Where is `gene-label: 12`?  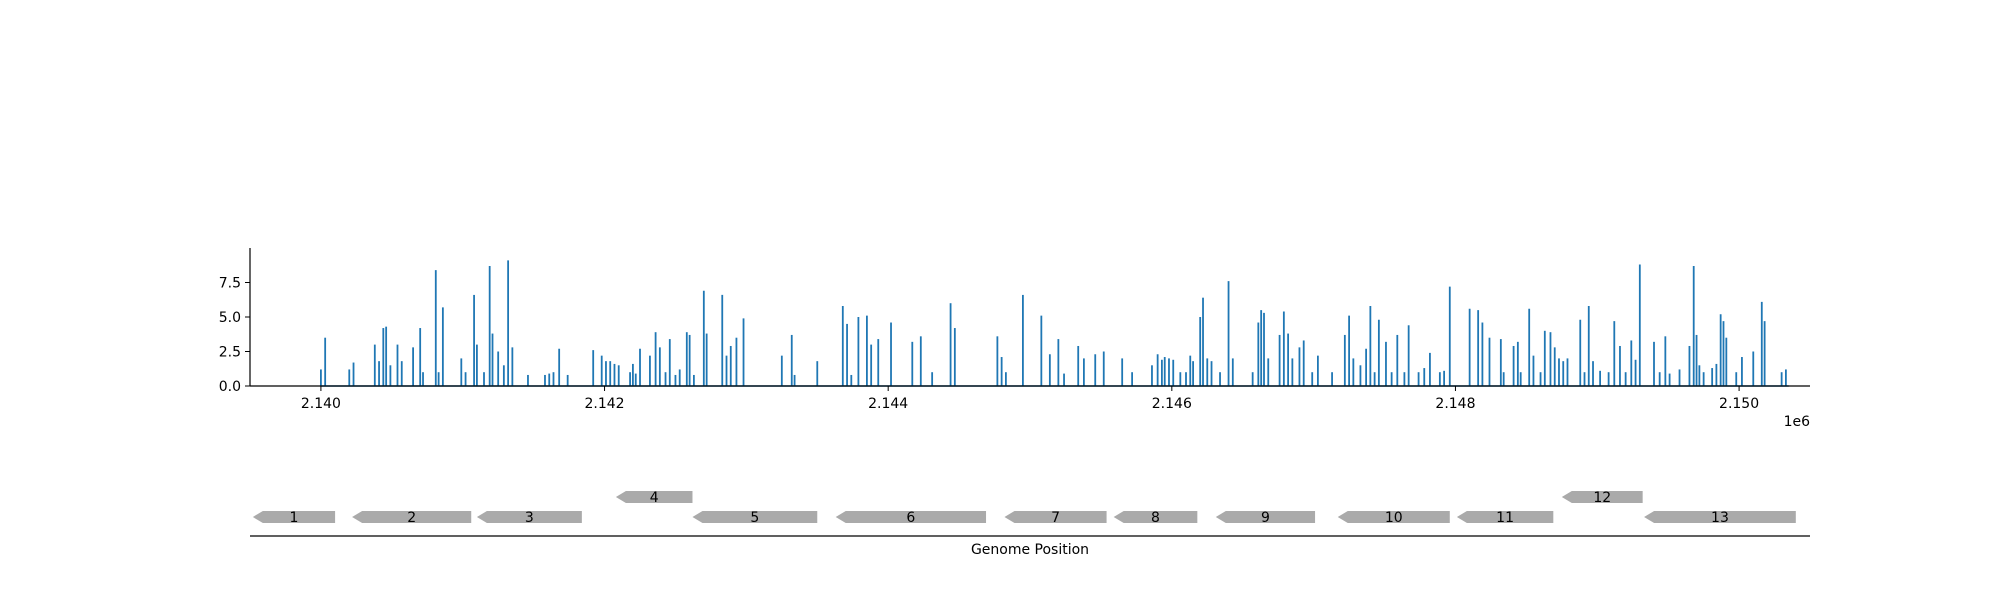 gene-label: 12 is located at coordinates (1602, 498).